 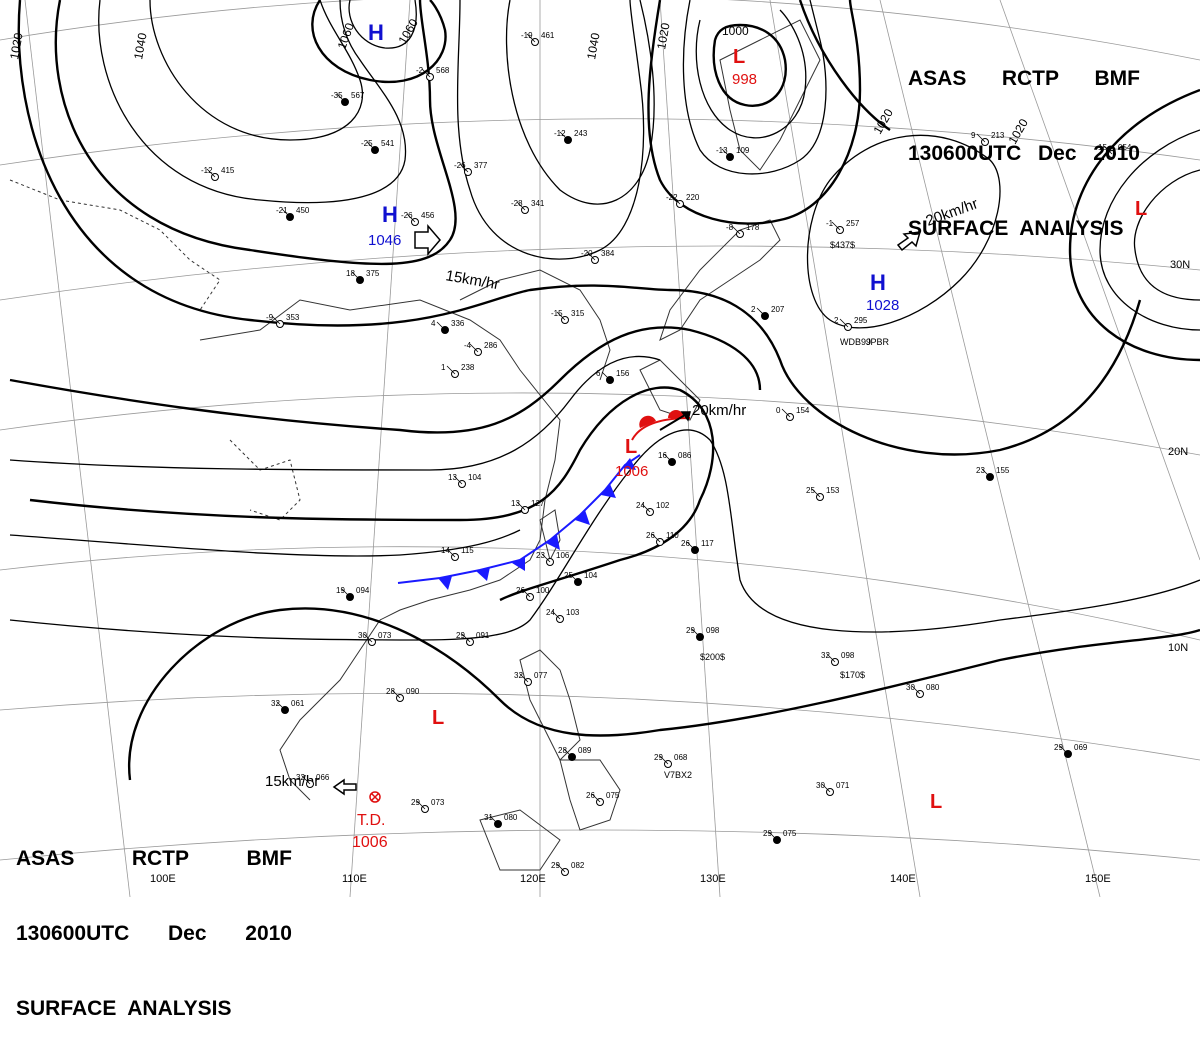 I want to click on station-pressure: 090, so click(x=413, y=691).